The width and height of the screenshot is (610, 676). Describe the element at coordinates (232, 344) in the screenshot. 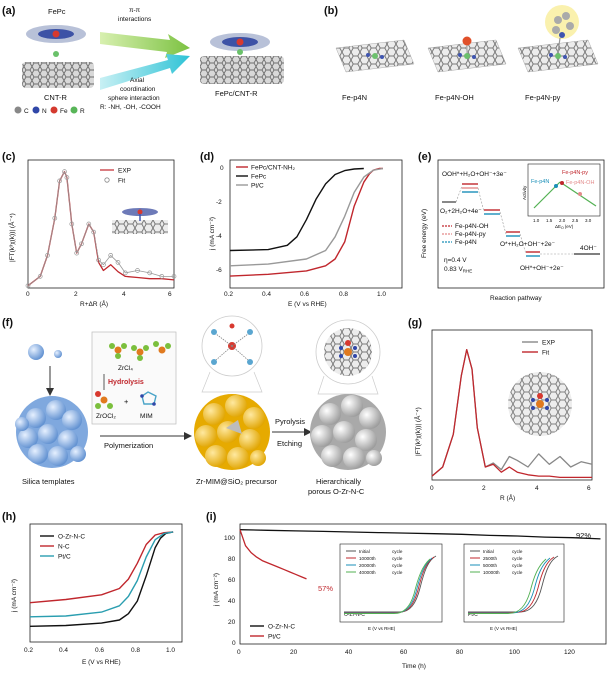

I see `zr-mim-structure` at that location.